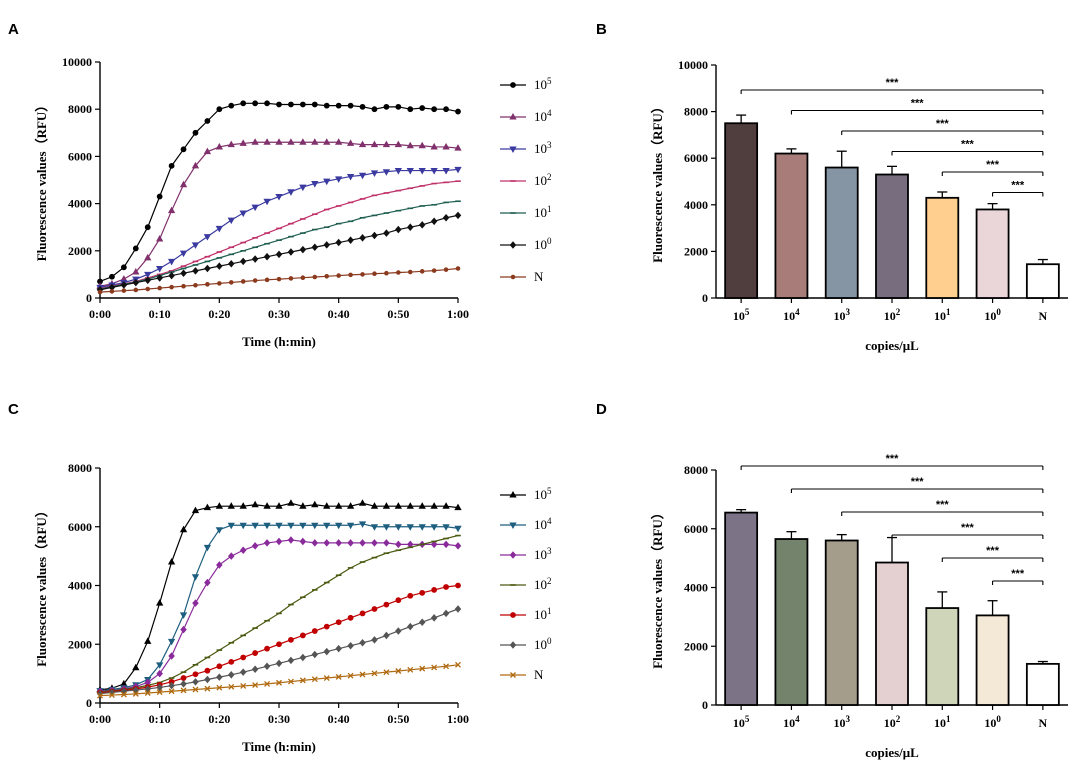  I want to click on x-tick-label: 10⁵, so click(741, 722).